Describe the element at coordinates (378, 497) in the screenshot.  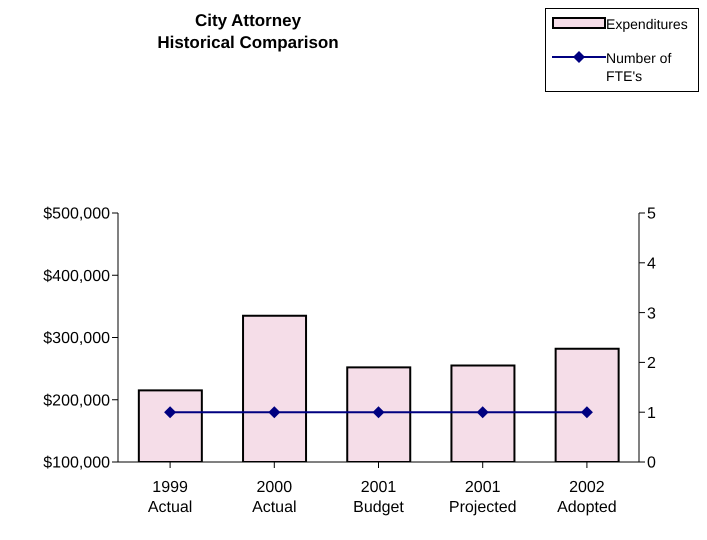
I see `x-tick-label: 2001 Budget` at that location.